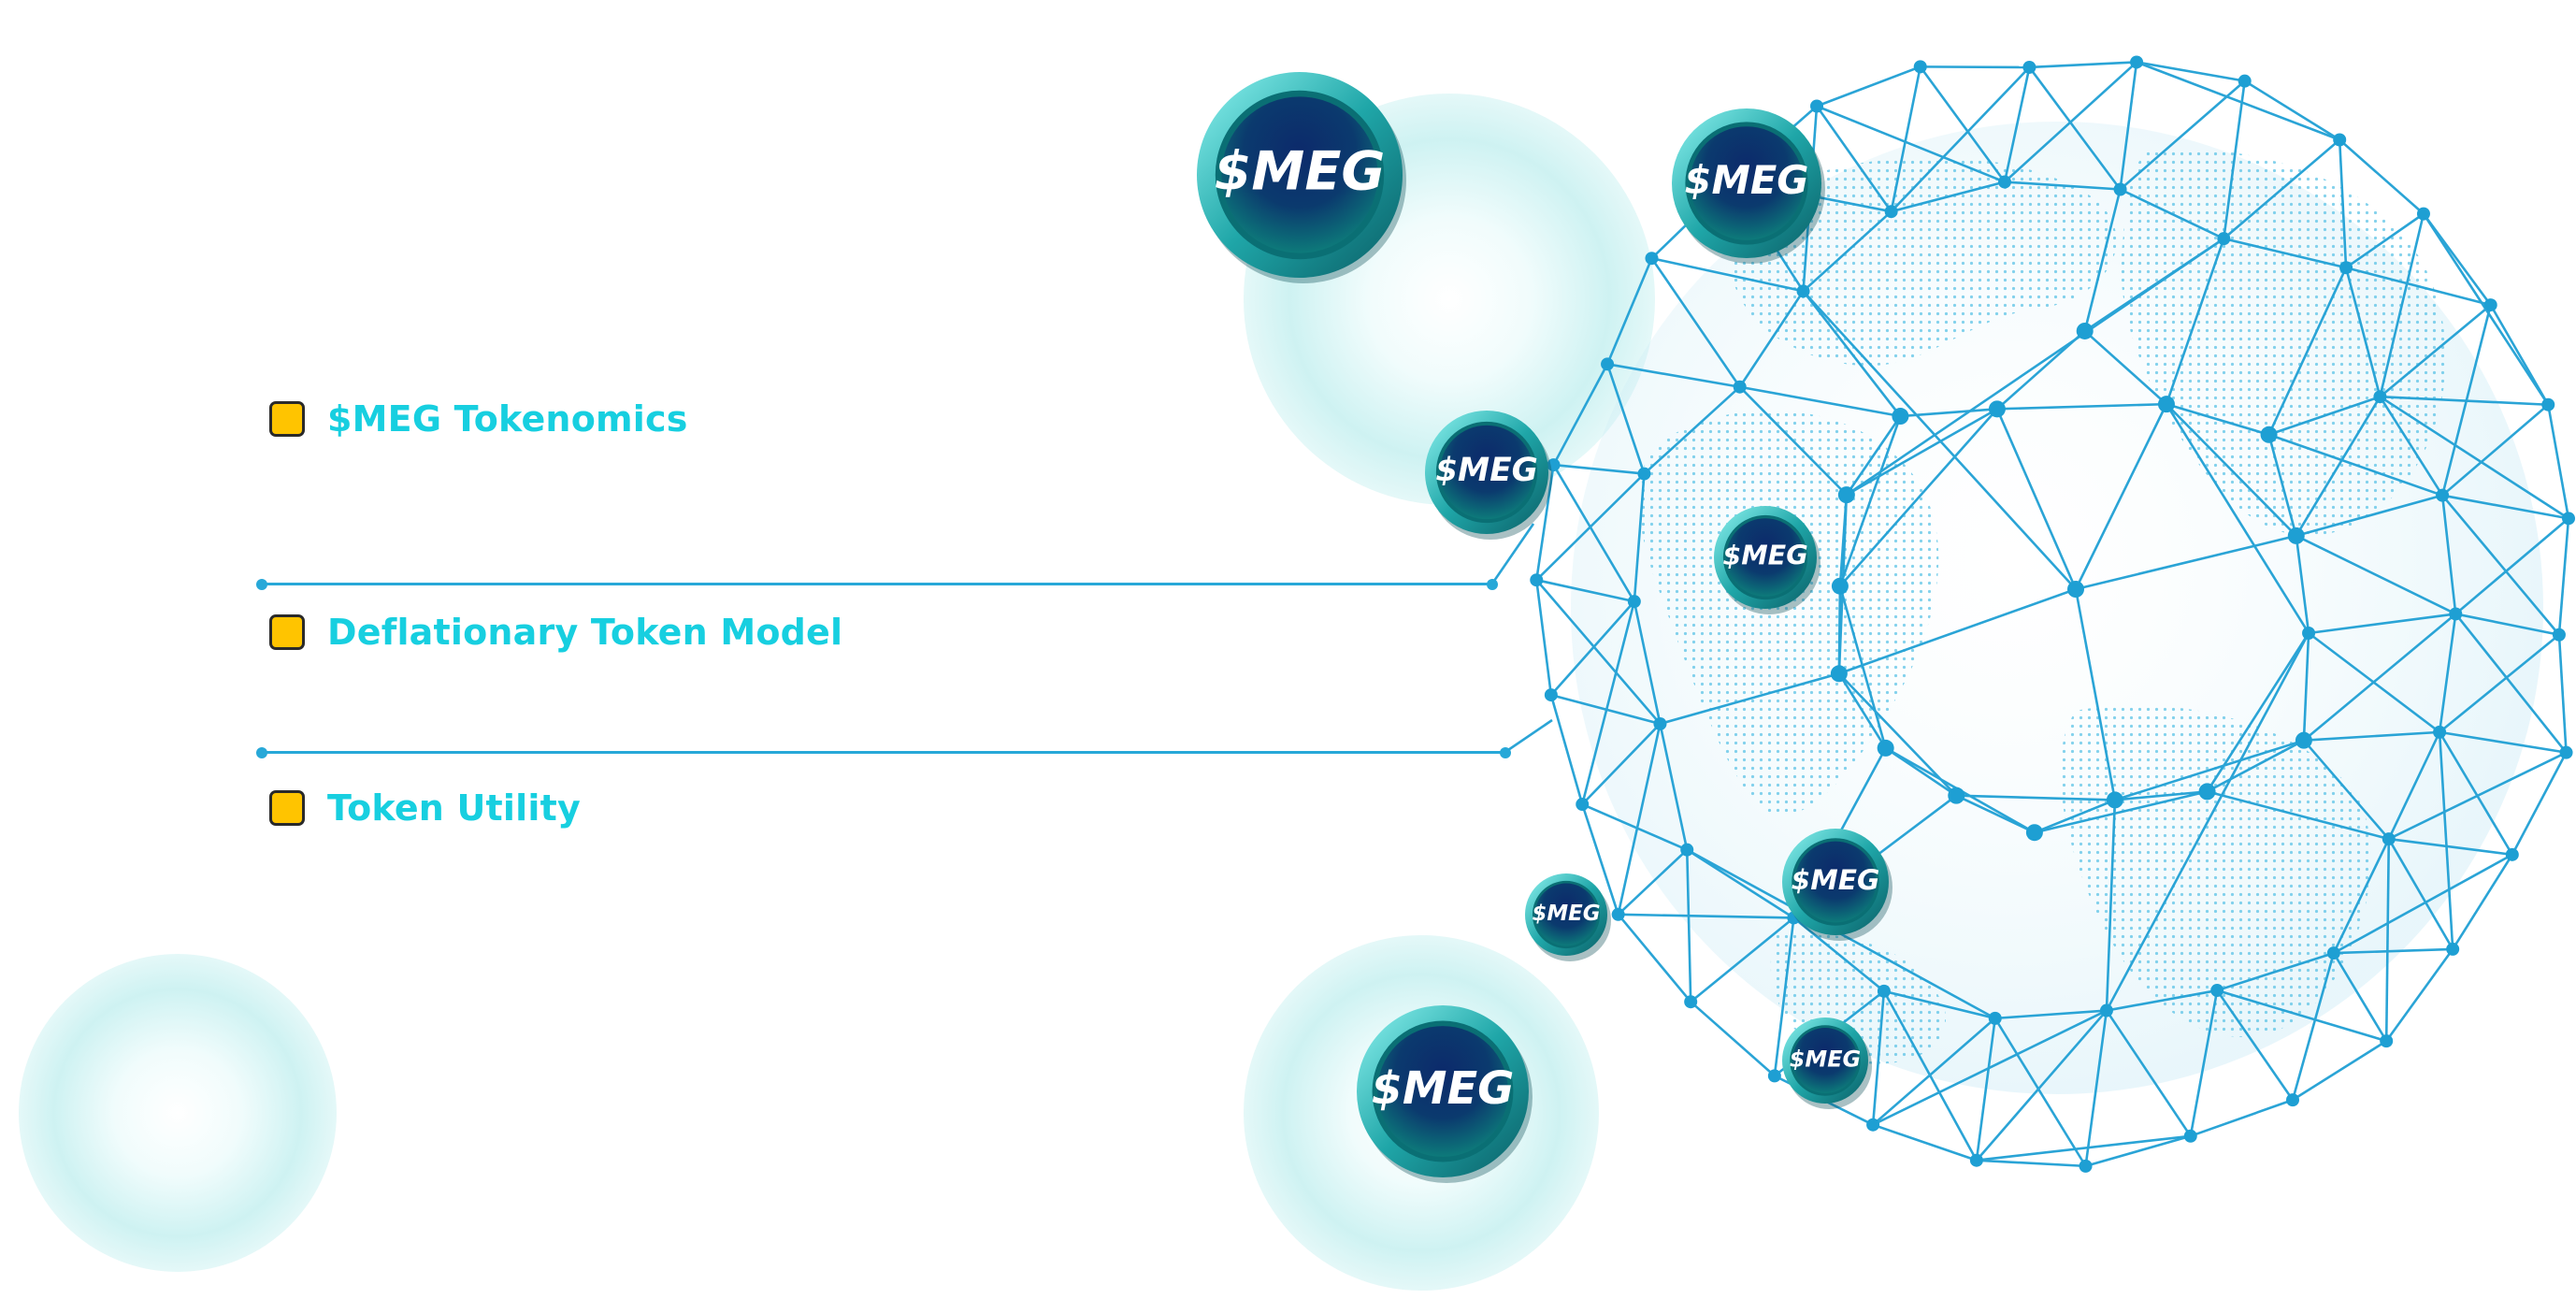  Describe the element at coordinates (585, 632) in the screenshot. I see `menu-item-label: Deflationary Token Model` at that location.